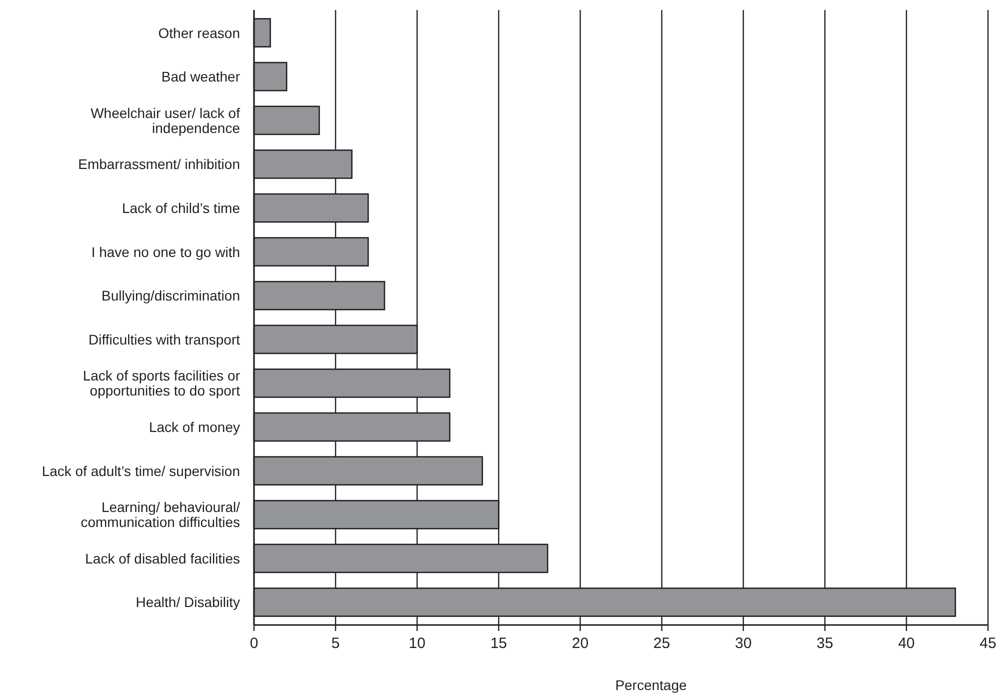 Image resolution: width=1000 pixels, height=697 pixels. I want to click on y-tick-label: Lack of child’s time, so click(181, 208).